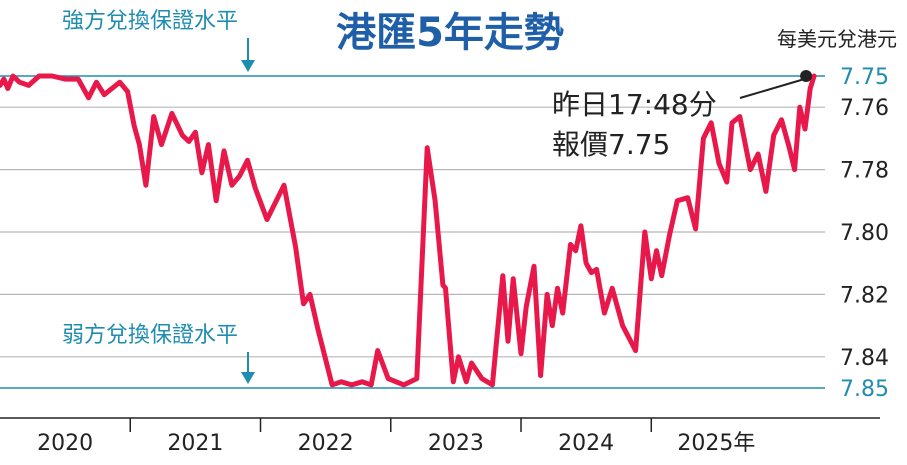 This screenshot has width=907, height=465. What do you see at coordinates (456, 443) in the screenshot?
I see `x-tick-label-3: 2023` at bounding box center [456, 443].